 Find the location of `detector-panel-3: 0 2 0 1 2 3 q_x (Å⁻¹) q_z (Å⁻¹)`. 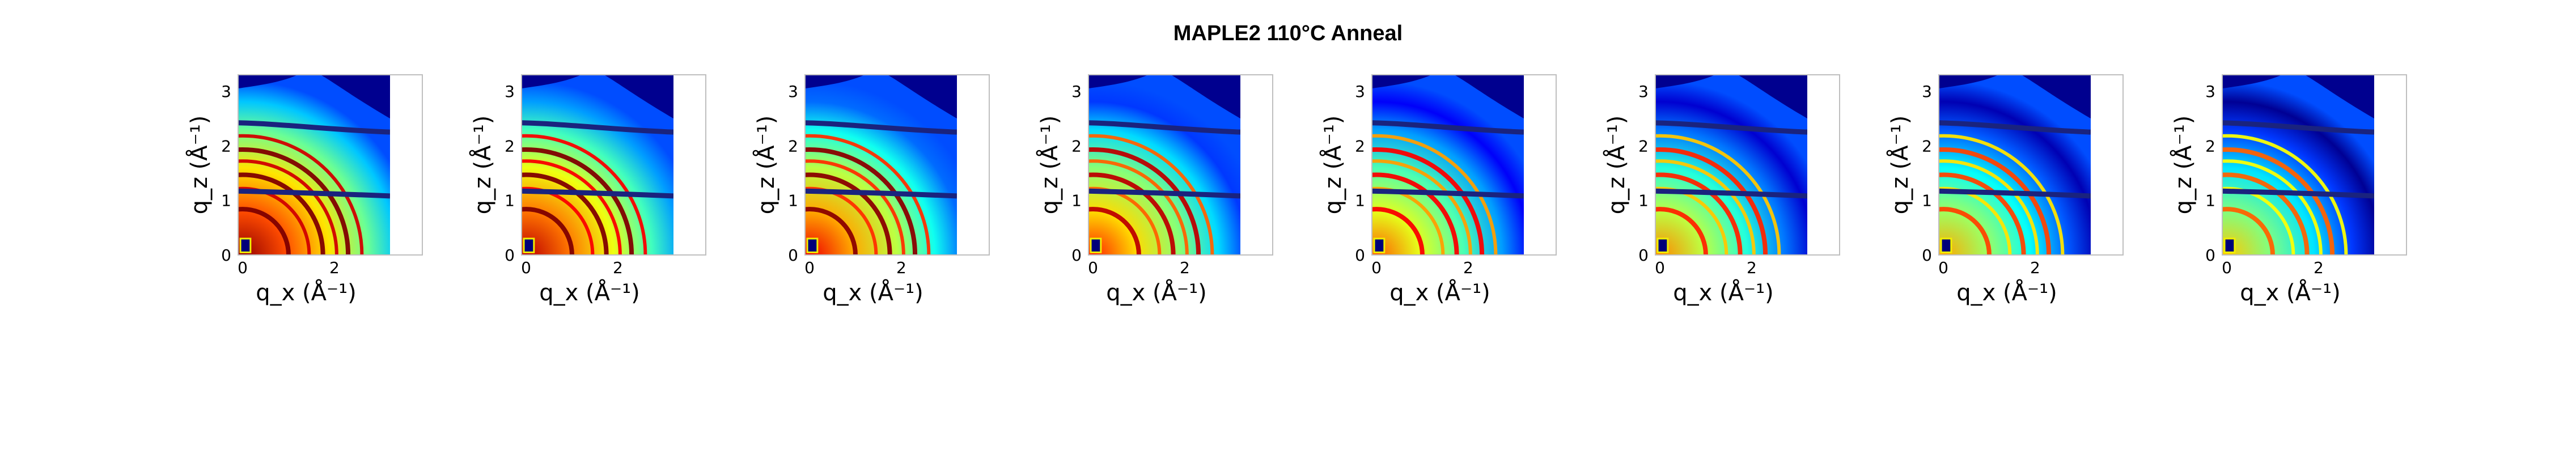

detector-panel-3: 0 2 0 1 2 3 q_x (Å⁻¹) q_z (Å⁻¹) is located at coordinates (871, 190).